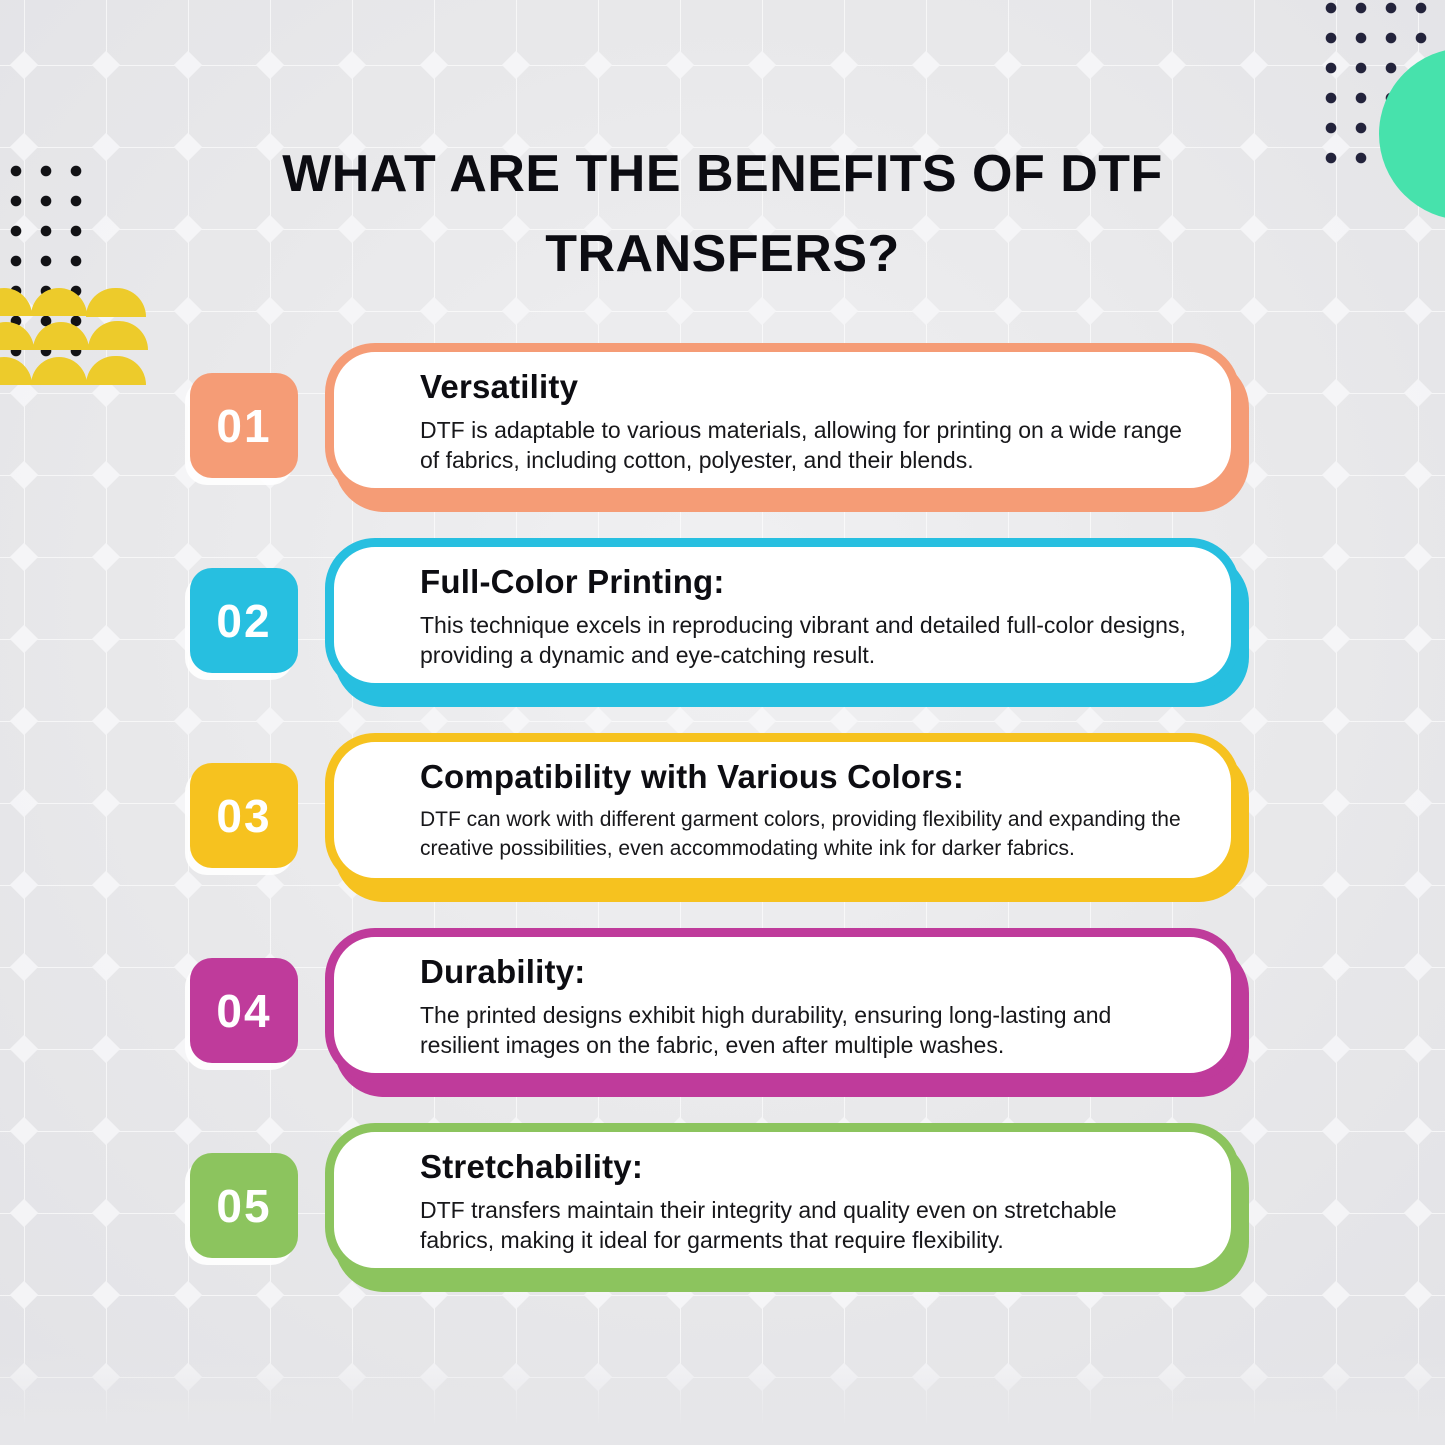 The height and width of the screenshot is (1445, 1445). Describe the element at coordinates (244, 1205) in the screenshot. I see `benefit-number-badge: 05` at that location.